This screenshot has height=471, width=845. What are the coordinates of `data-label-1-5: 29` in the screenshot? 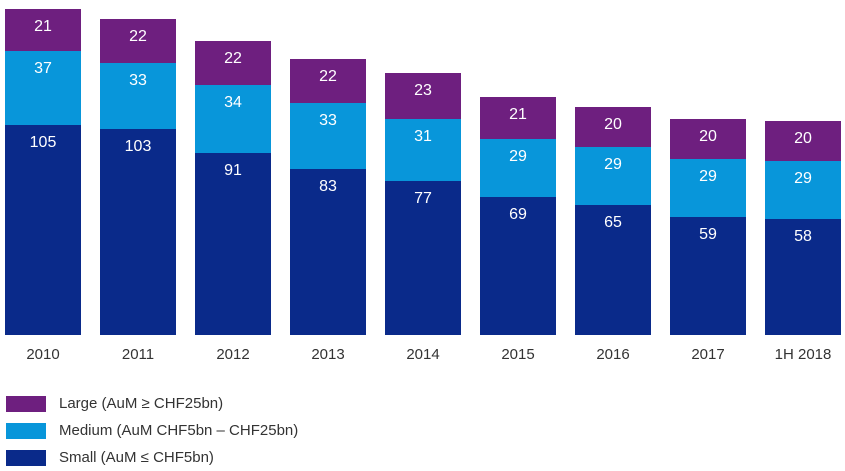 It's located at (518, 156).